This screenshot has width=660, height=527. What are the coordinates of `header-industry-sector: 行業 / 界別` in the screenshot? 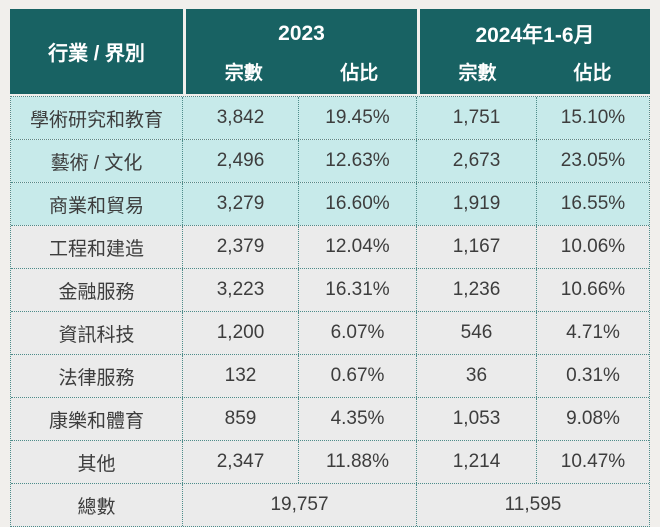 It's located at (96, 51).